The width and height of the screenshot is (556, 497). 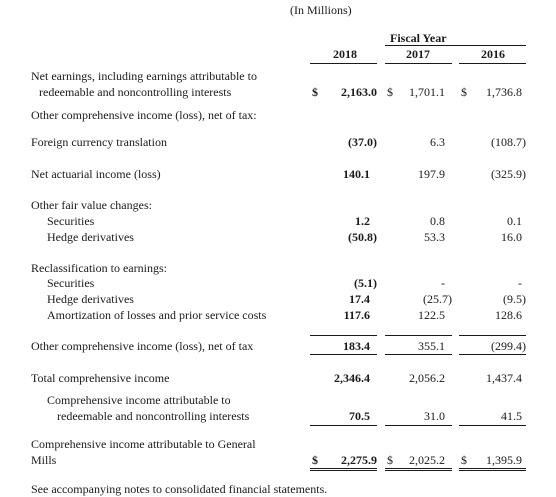 I want to click on fv-securities-2016: 0.1, so click(x=514, y=221).